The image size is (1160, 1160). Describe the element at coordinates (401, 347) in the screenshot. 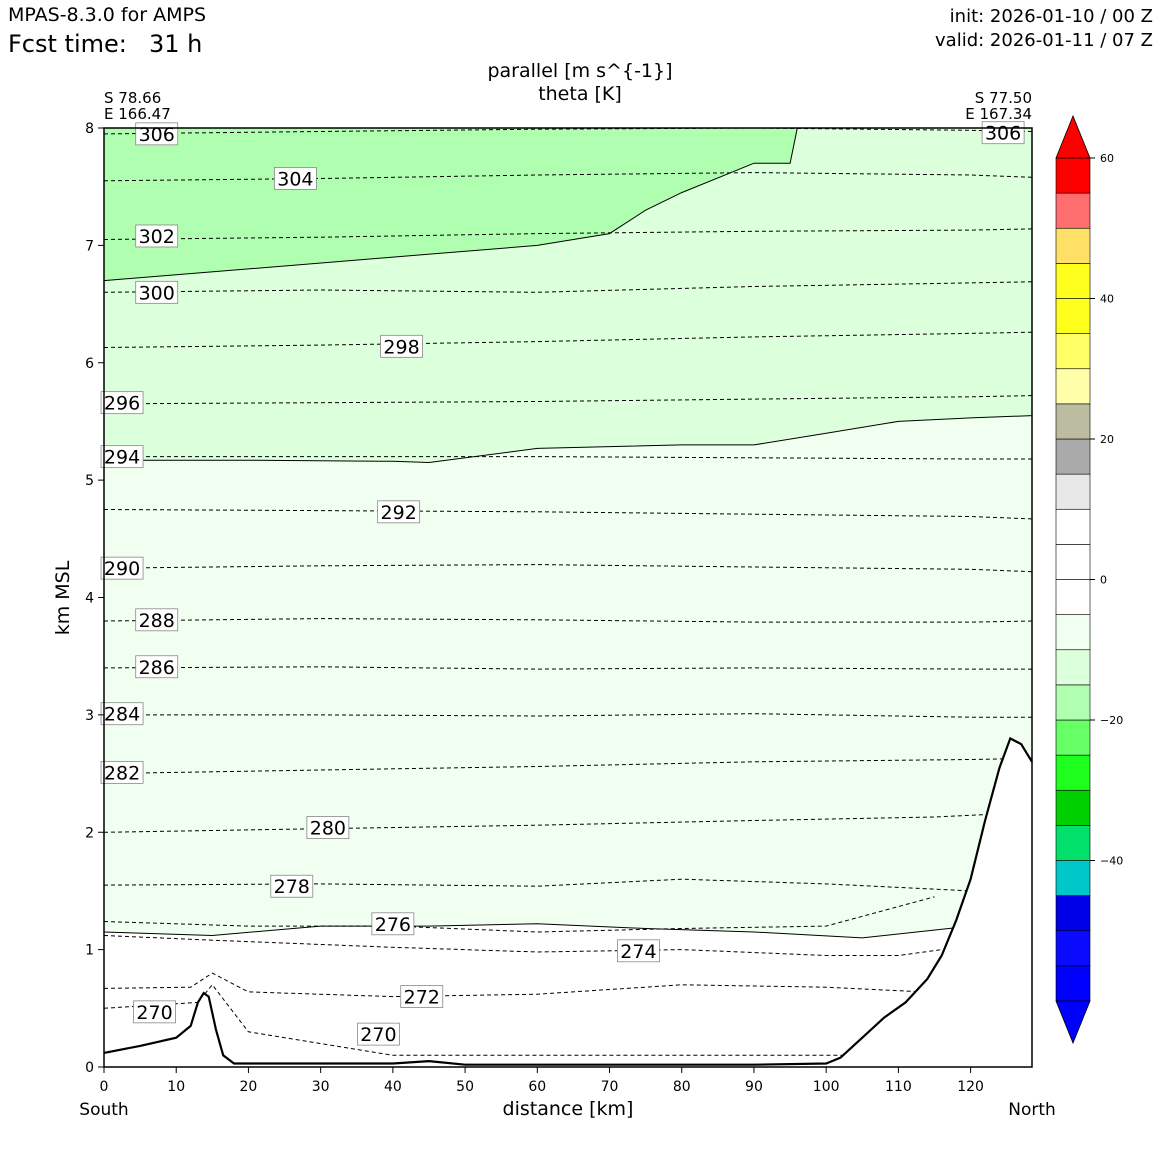

I see `theta-label-text: 298` at that location.